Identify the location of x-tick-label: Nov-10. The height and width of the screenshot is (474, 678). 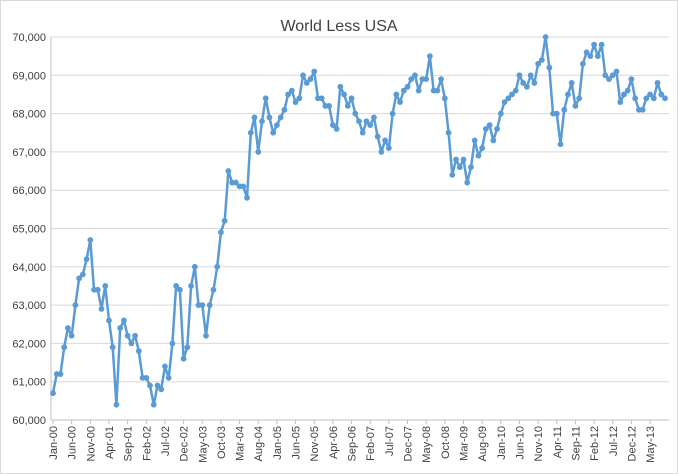
(539, 443).